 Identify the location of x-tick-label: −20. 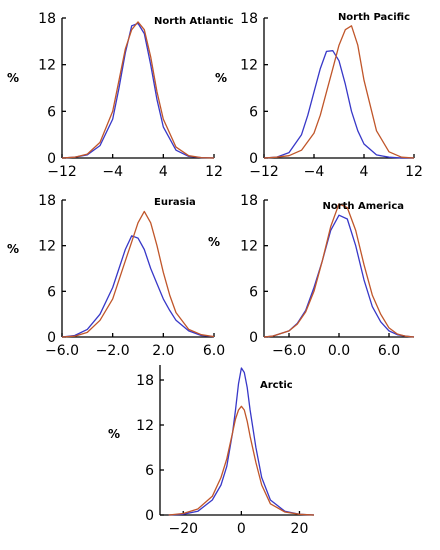
(183, 529).